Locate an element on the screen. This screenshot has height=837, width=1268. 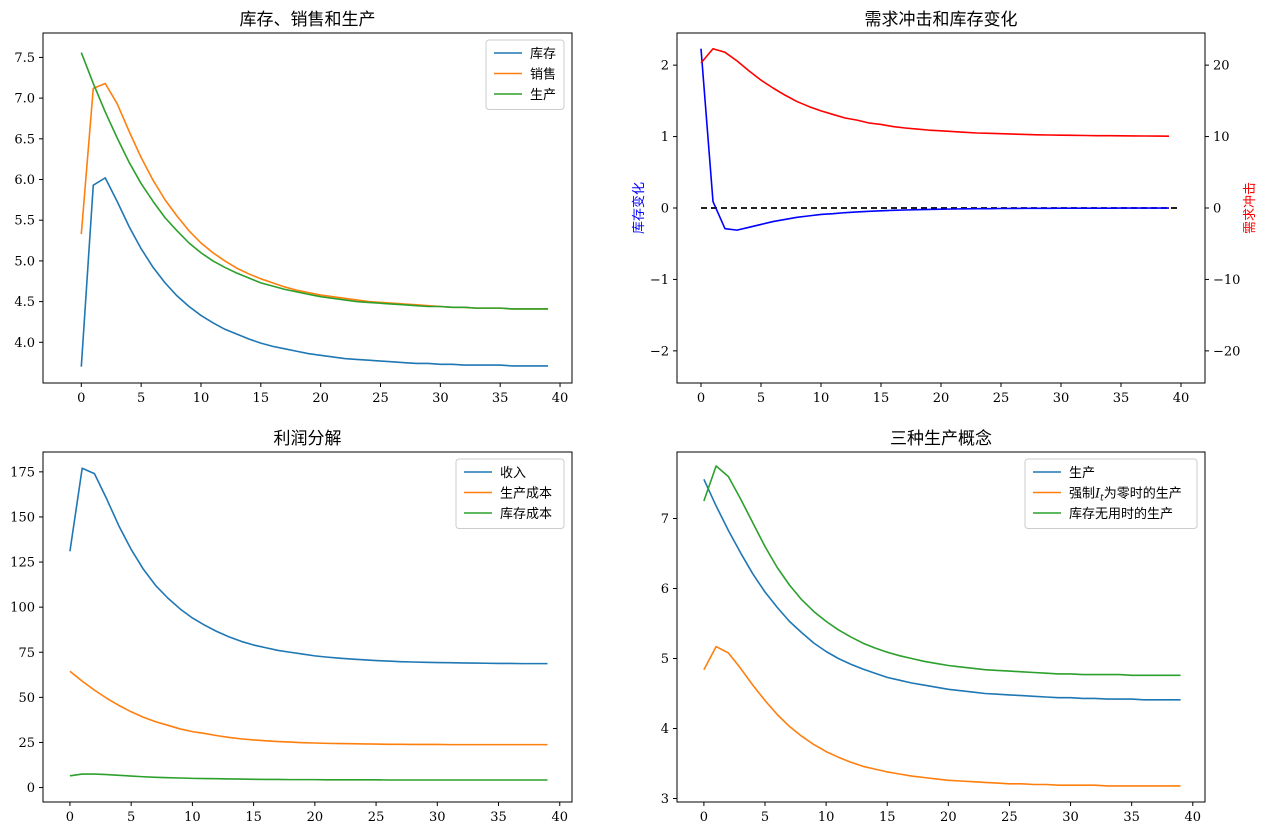
y-tick-label: 5.5 is located at coordinates (24, 221).